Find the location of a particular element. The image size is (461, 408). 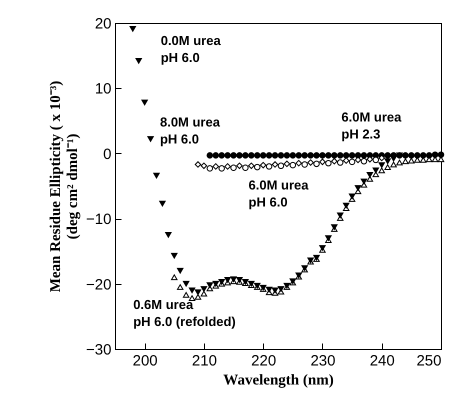

annotation: 6.0M urea pH 6.0 is located at coordinates (279, 194).